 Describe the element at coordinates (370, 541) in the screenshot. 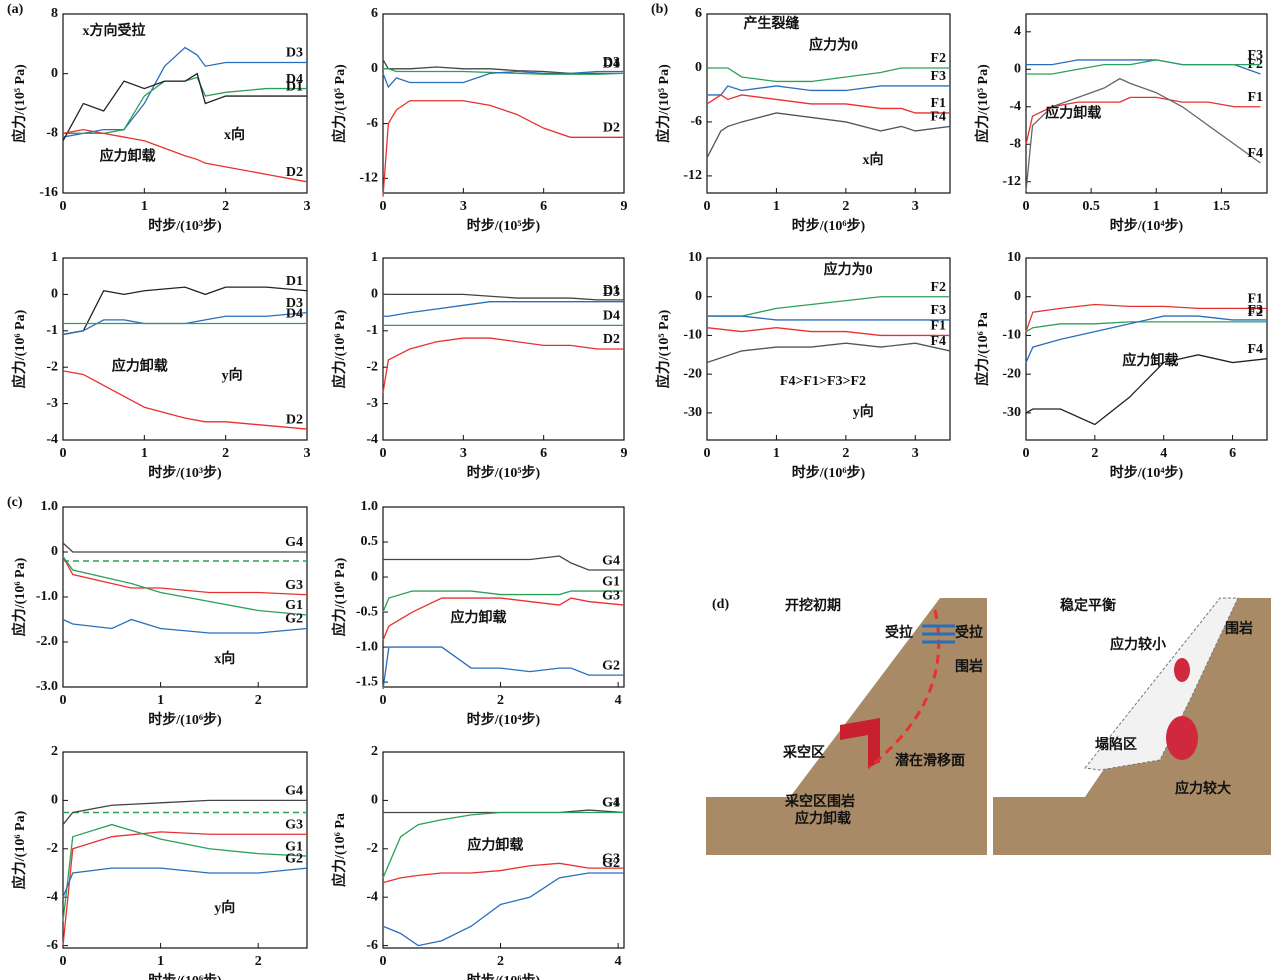

I see `y-tick-label: 0.5` at that location.